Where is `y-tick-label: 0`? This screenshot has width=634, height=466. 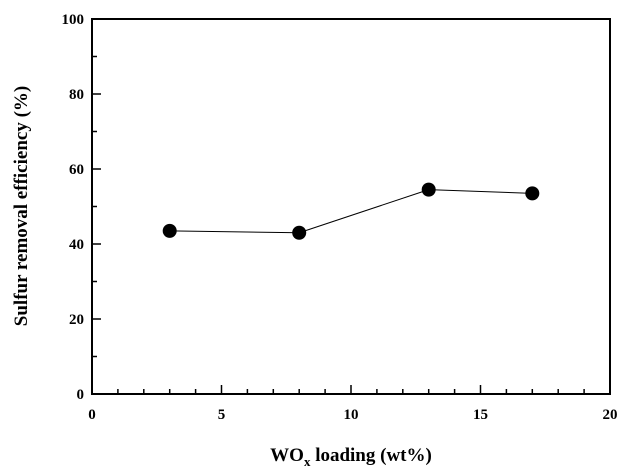
y-tick-label: 0 is located at coordinates (81, 395).